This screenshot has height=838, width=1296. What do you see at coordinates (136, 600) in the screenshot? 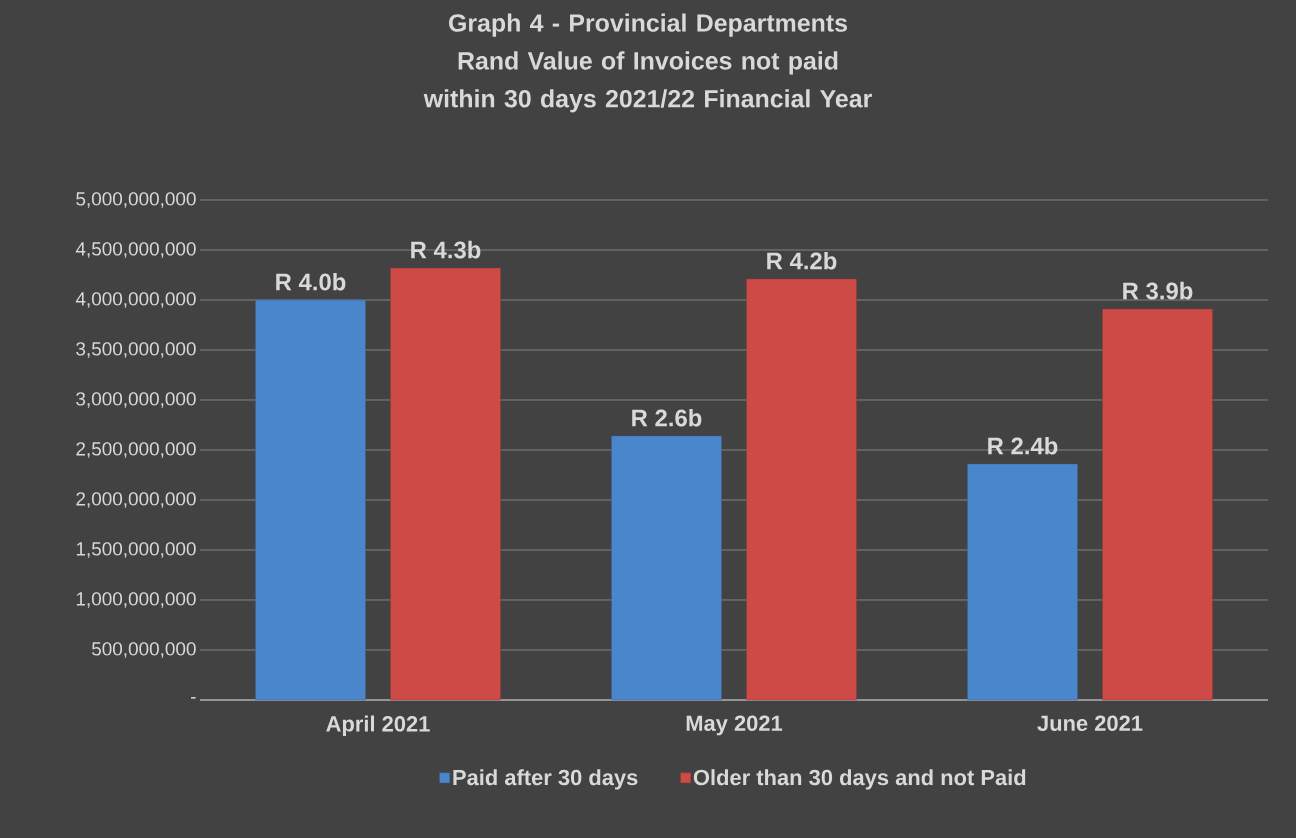
I see `y-tick-label: 1,000,000,000` at bounding box center [136, 600].